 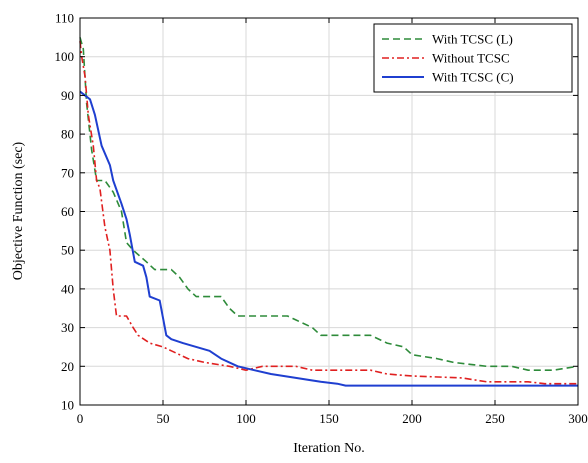 I want to click on y-tick-label: 10, so click(x=67, y=405).